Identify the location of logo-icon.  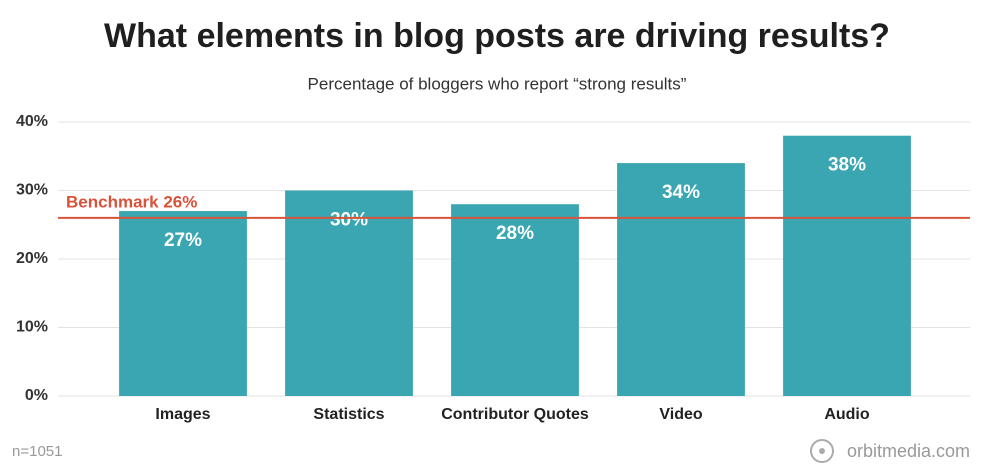
(822, 451).